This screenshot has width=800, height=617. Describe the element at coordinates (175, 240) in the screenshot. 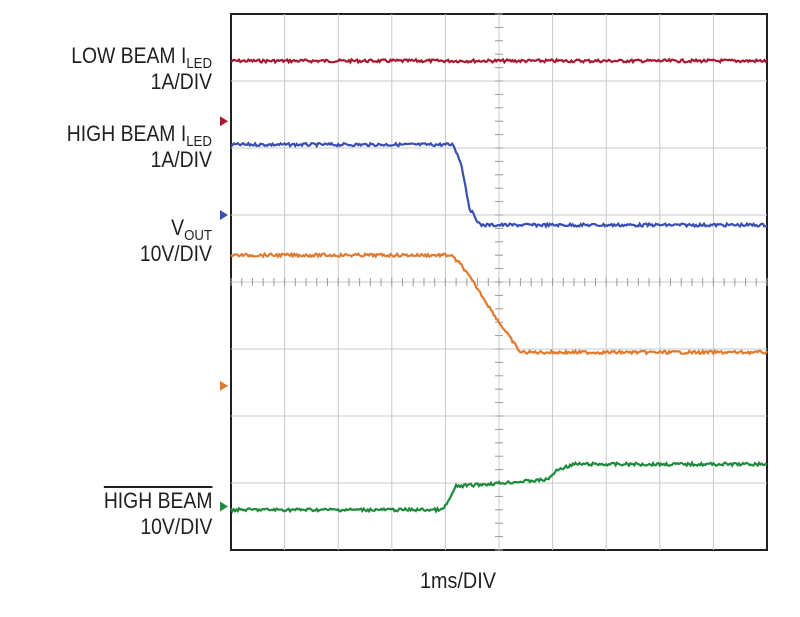

I see `vout-label: VOUT 10V/DIV` at that location.